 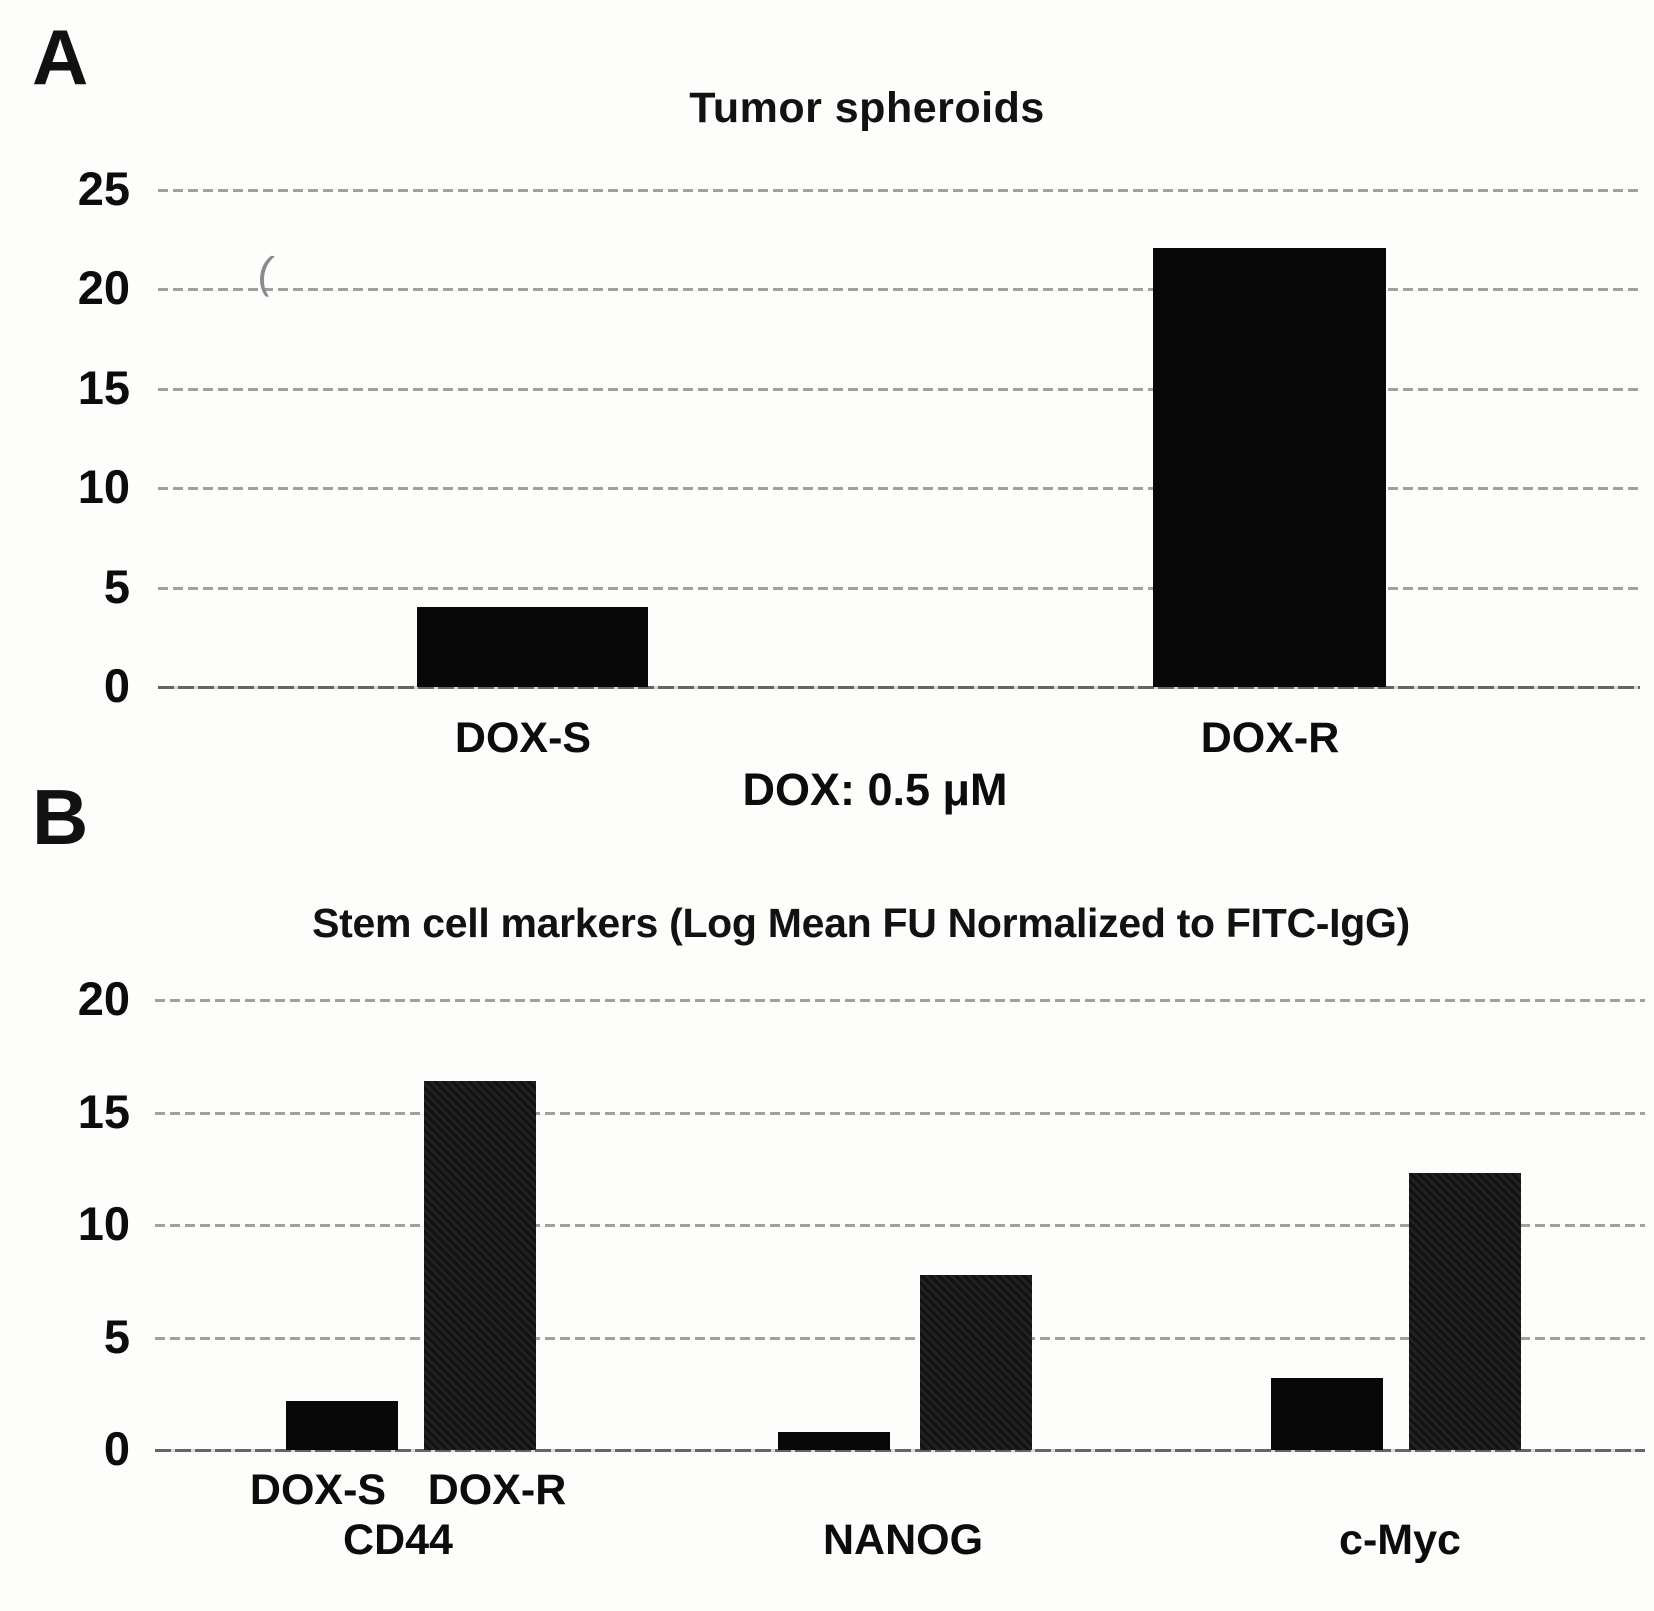 I want to click on x-series-label-dox-s: DOX-S, so click(x=318, y=1490).